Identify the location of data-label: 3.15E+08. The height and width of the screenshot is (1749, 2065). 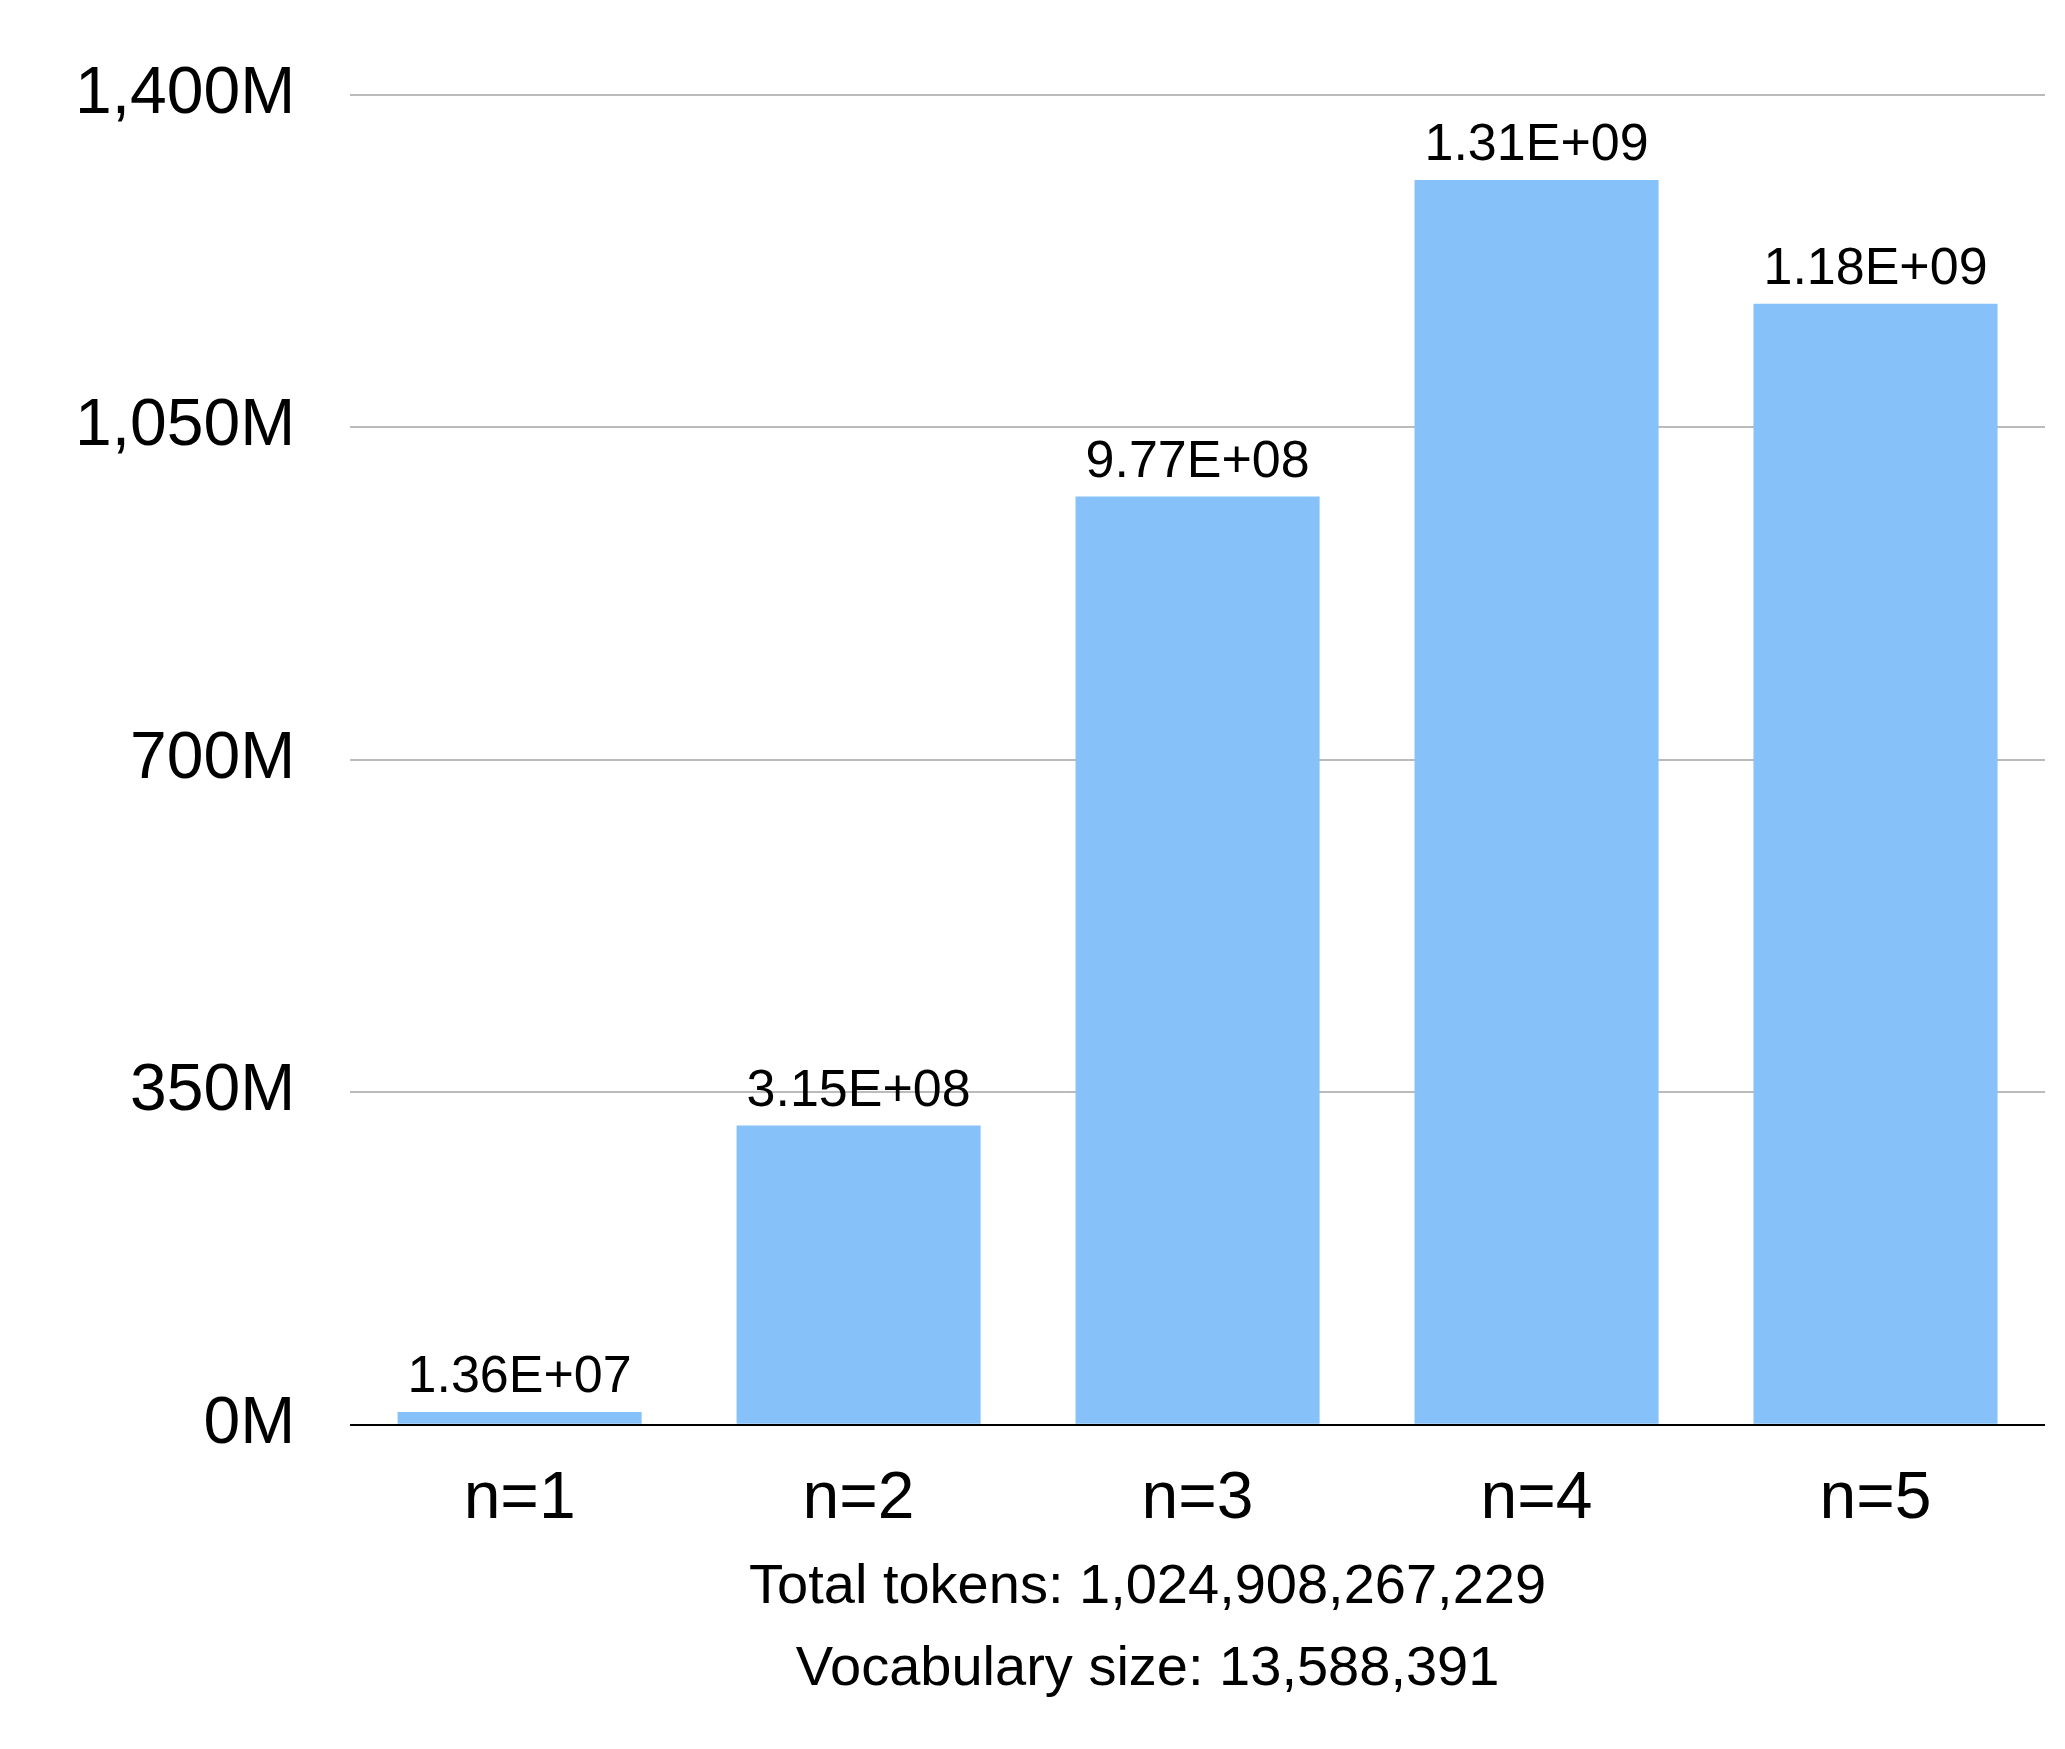
(858, 1087).